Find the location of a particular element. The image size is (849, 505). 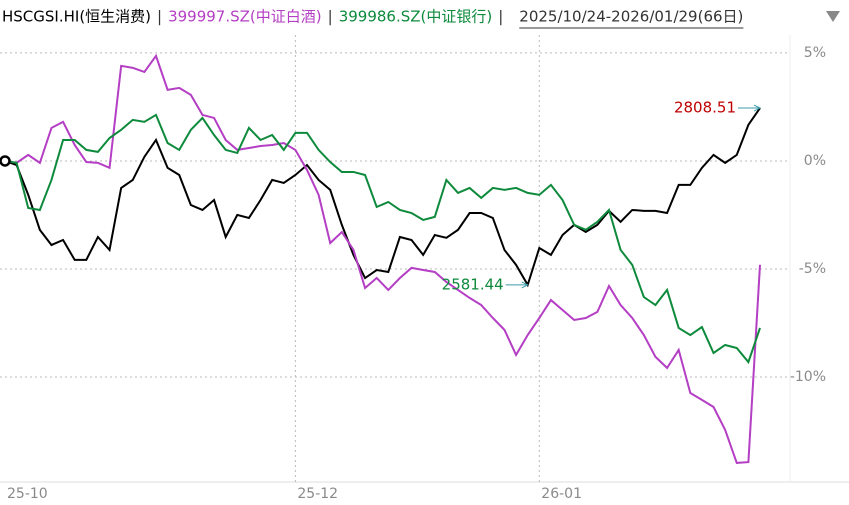

y-tick-label: 5% is located at coordinates (815, 53).